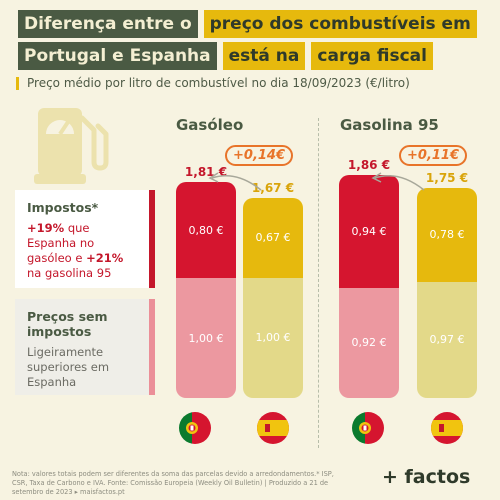 This screenshot has width=500, height=500. Describe the element at coordinates (340, 24) in the screenshot. I see `title-segment: preço dos combustíveis em` at that location.